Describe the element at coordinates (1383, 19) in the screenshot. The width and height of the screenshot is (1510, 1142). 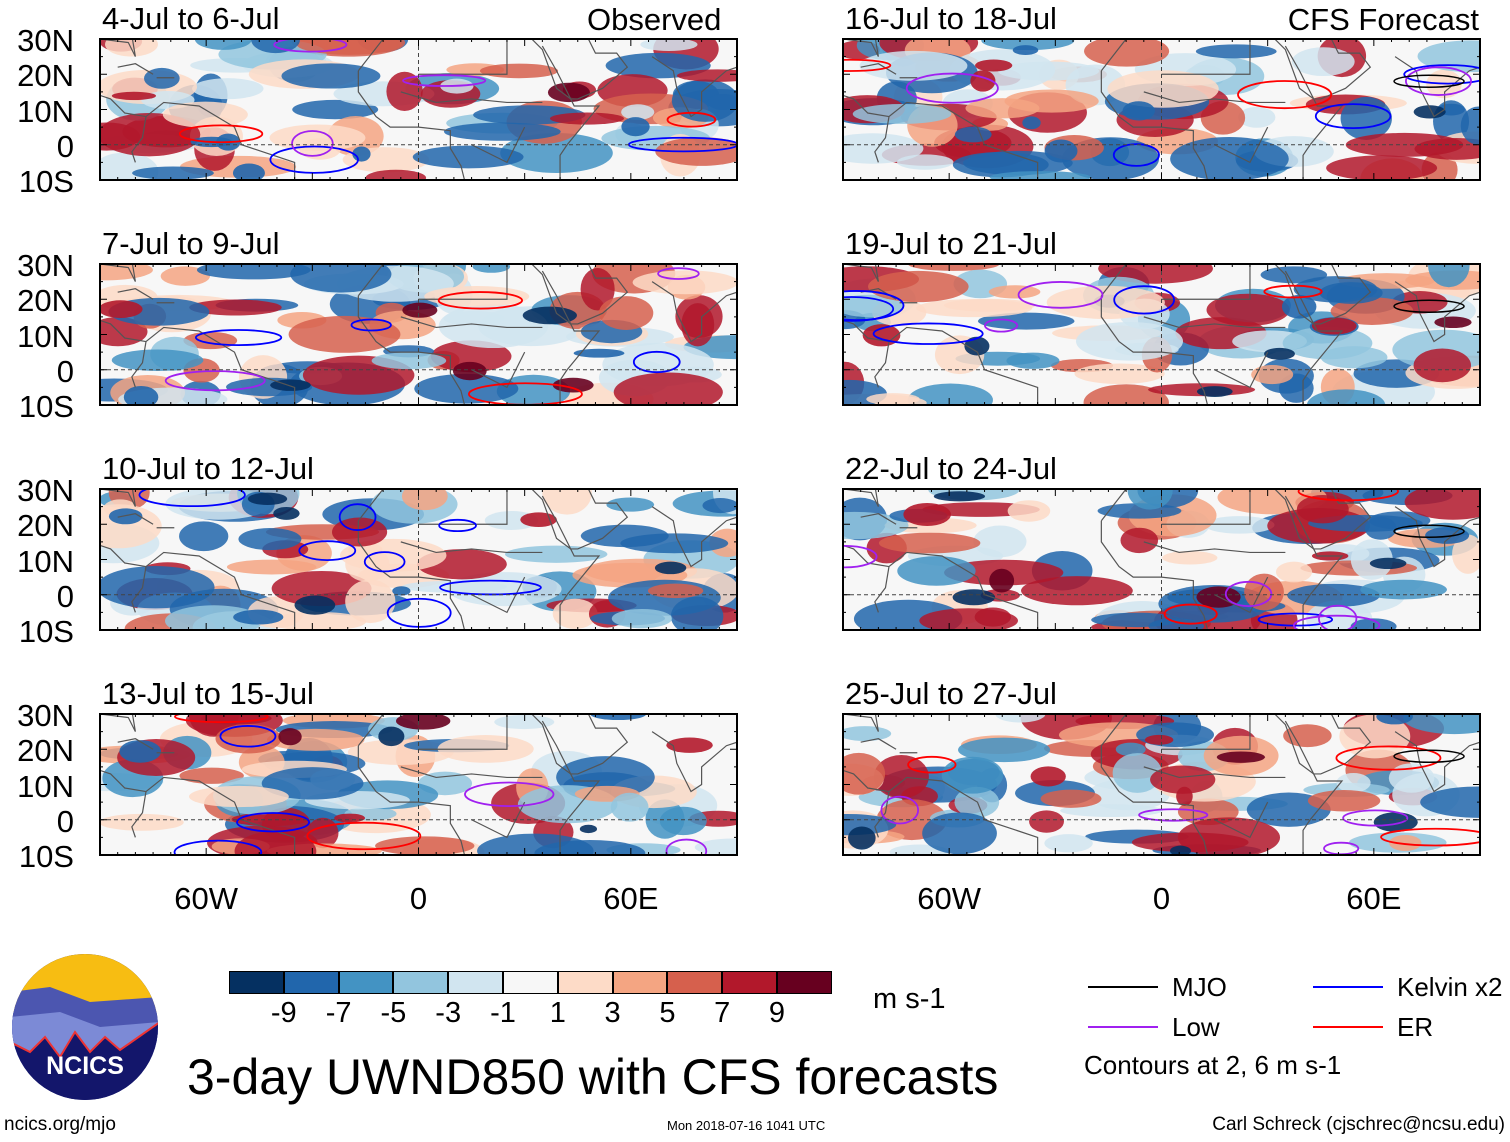
I see `forecast-label: CFS Forecast` at that location.